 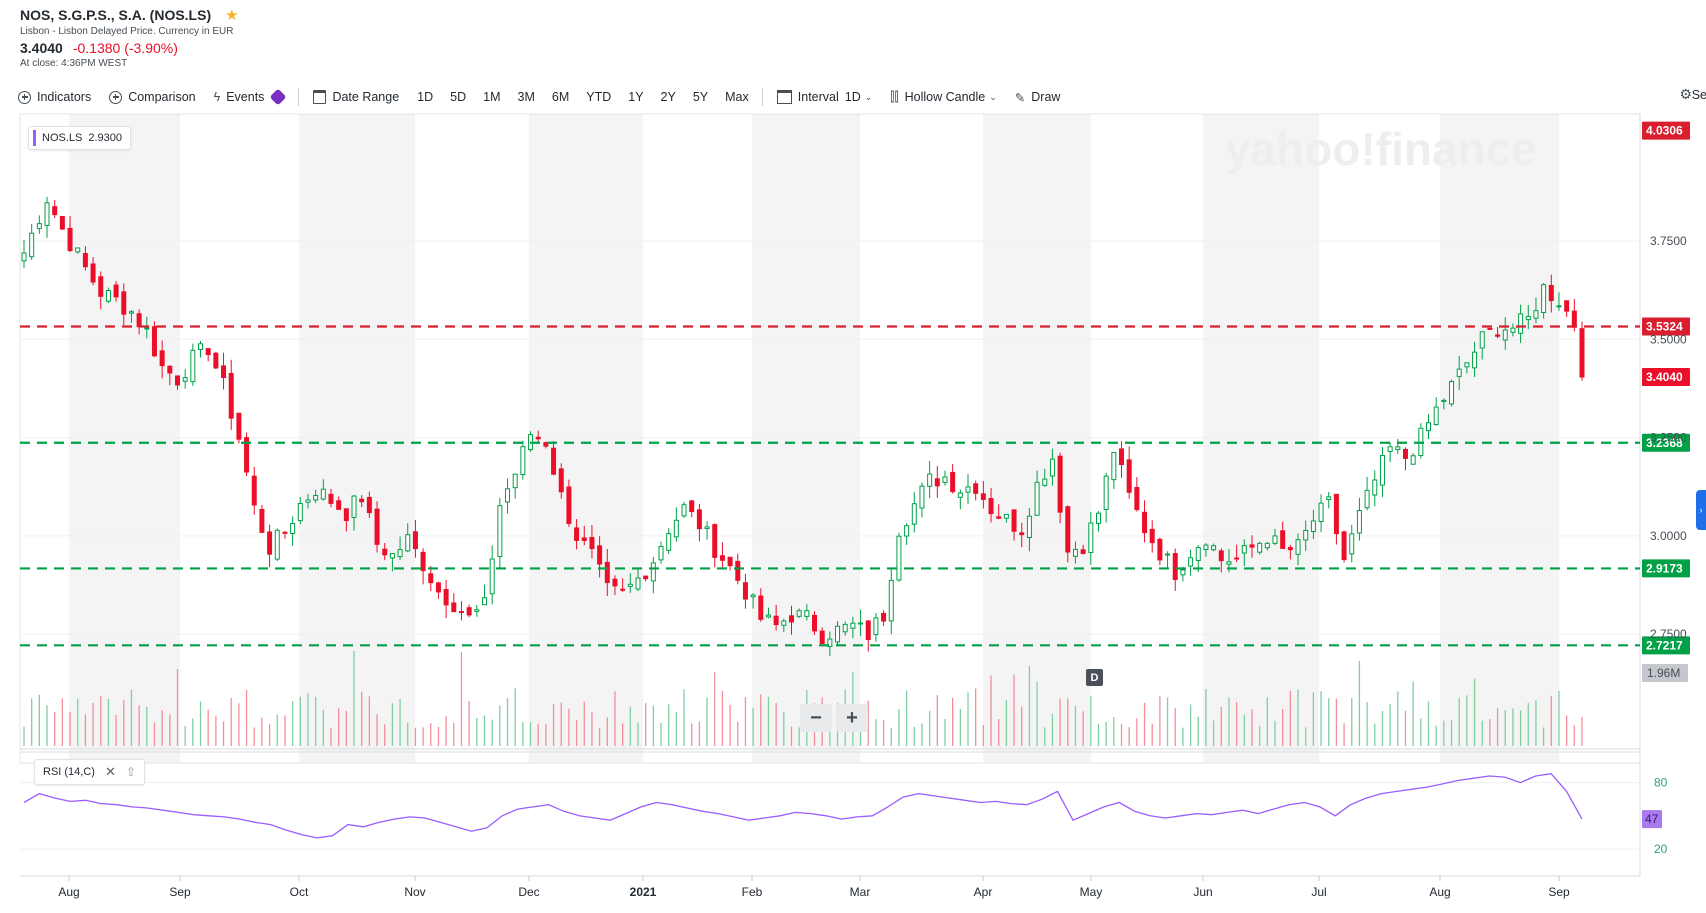 What do you see at coordinates (69, 772) in the screenshot?
I see `rsi-label: RSI (14,C)` at bounding box center [69, 772].